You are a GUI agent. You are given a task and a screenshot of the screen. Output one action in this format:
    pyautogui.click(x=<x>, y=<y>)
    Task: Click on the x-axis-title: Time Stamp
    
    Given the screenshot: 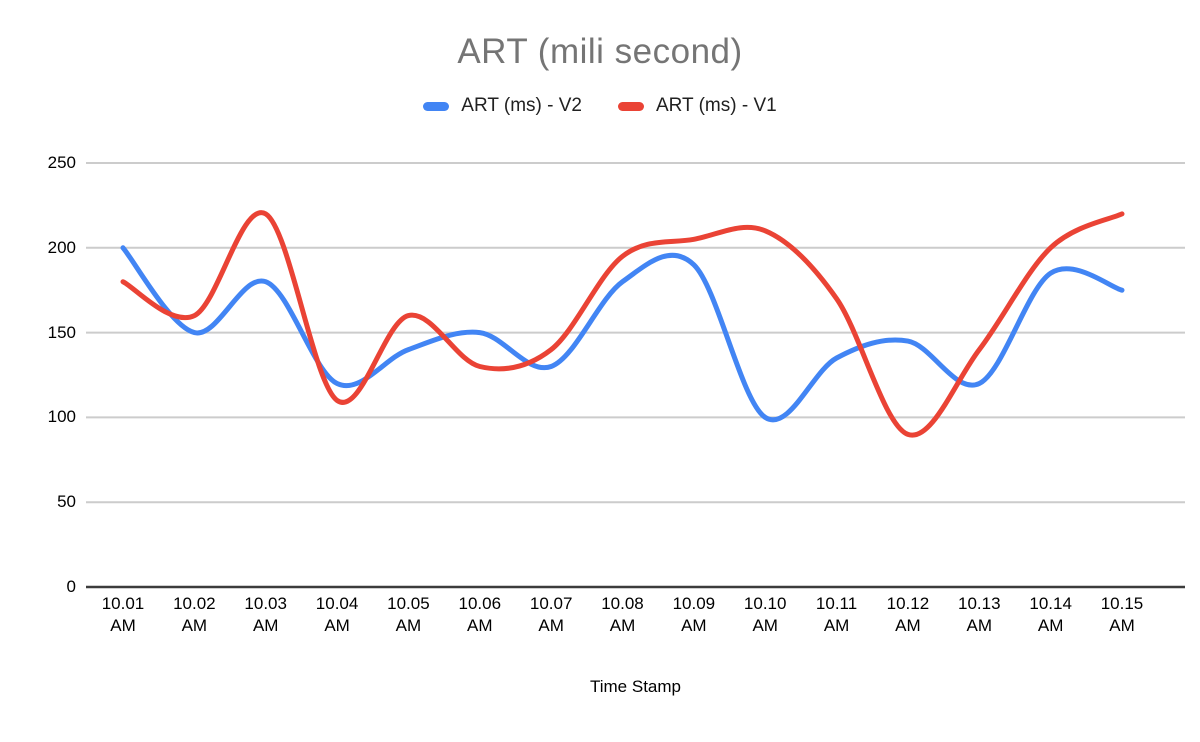 What is the action you would take?
    pyautogui.click(x=635, y=686)
    